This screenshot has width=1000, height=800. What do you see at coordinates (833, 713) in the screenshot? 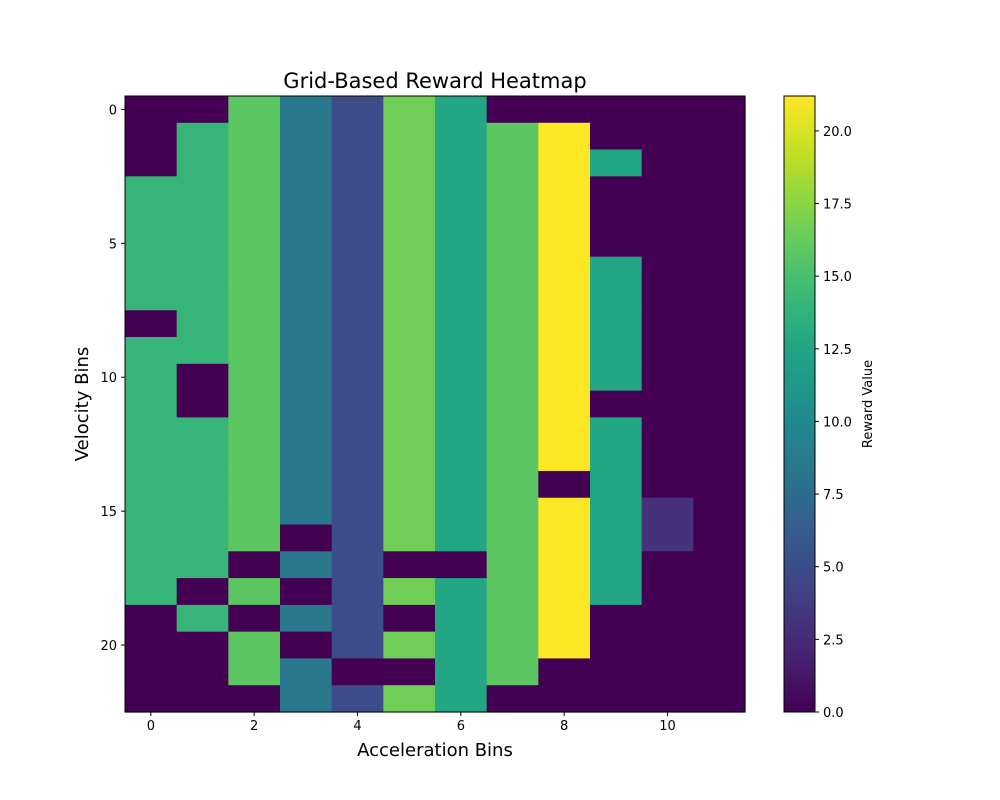
I see `colorbar-tick-label: 0.0` at bounding box center [833, 713].